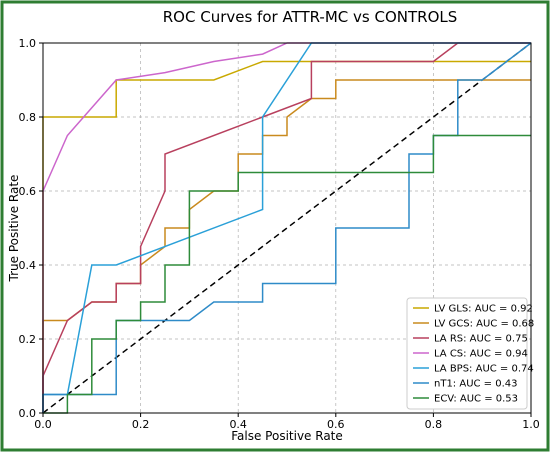 This screenshot has height=452, width=550. I want to click on x-tick-label: 1.0, so click(531, 424).